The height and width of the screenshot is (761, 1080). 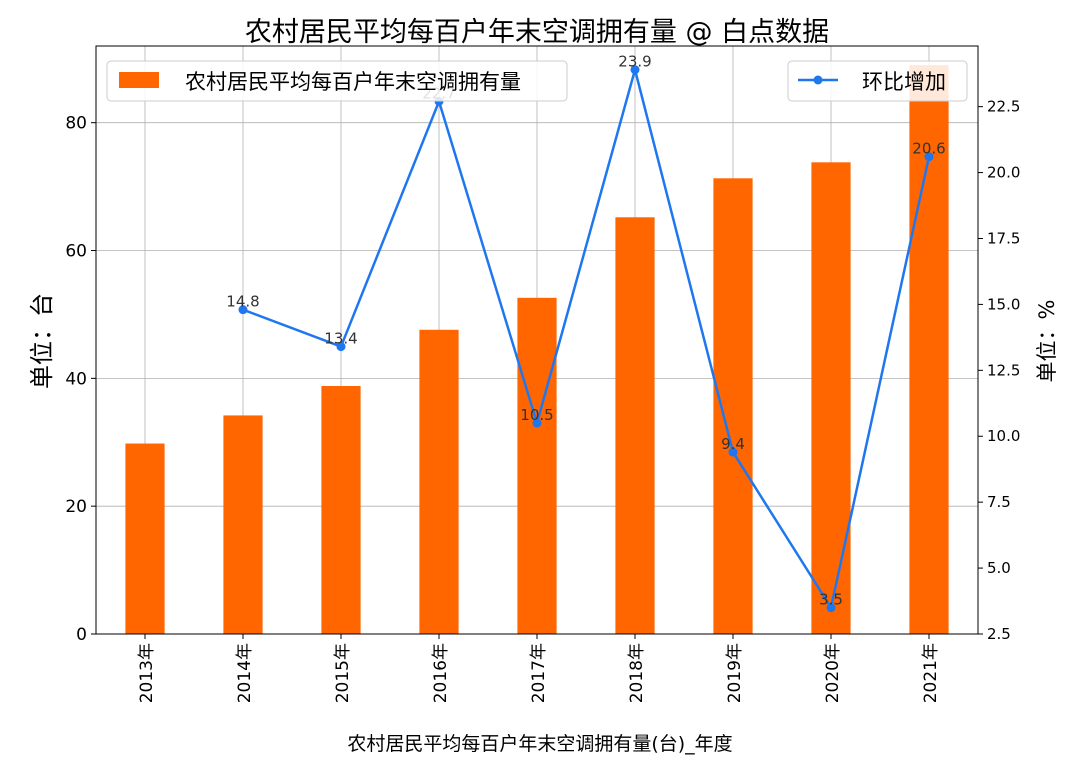 I want to click on y-right-tick-label: 10.0, so click(x=1003, y=436).